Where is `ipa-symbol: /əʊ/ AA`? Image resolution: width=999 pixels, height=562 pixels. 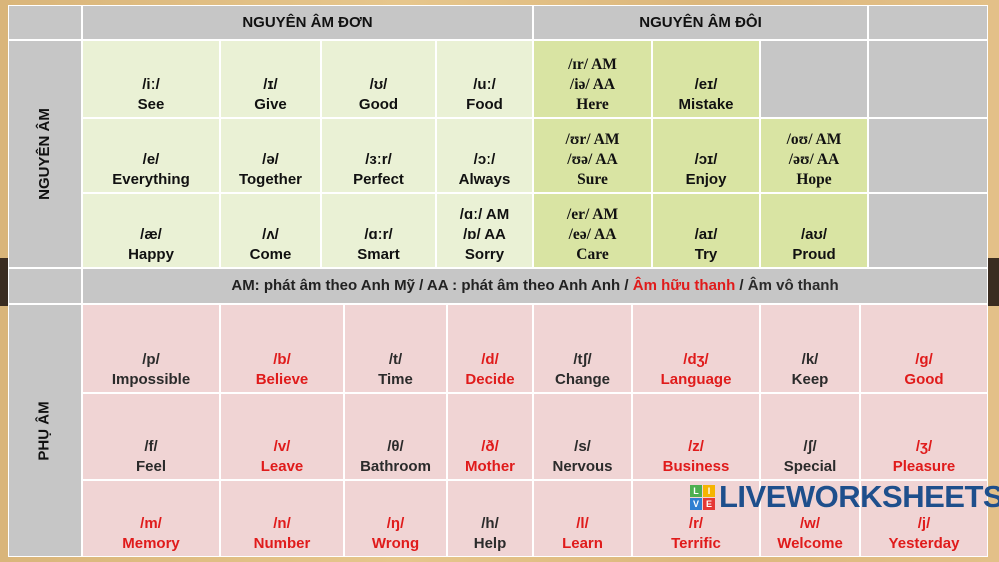
ipa-symbol: /əʊ/ AA is located at coordinates (814, 159).